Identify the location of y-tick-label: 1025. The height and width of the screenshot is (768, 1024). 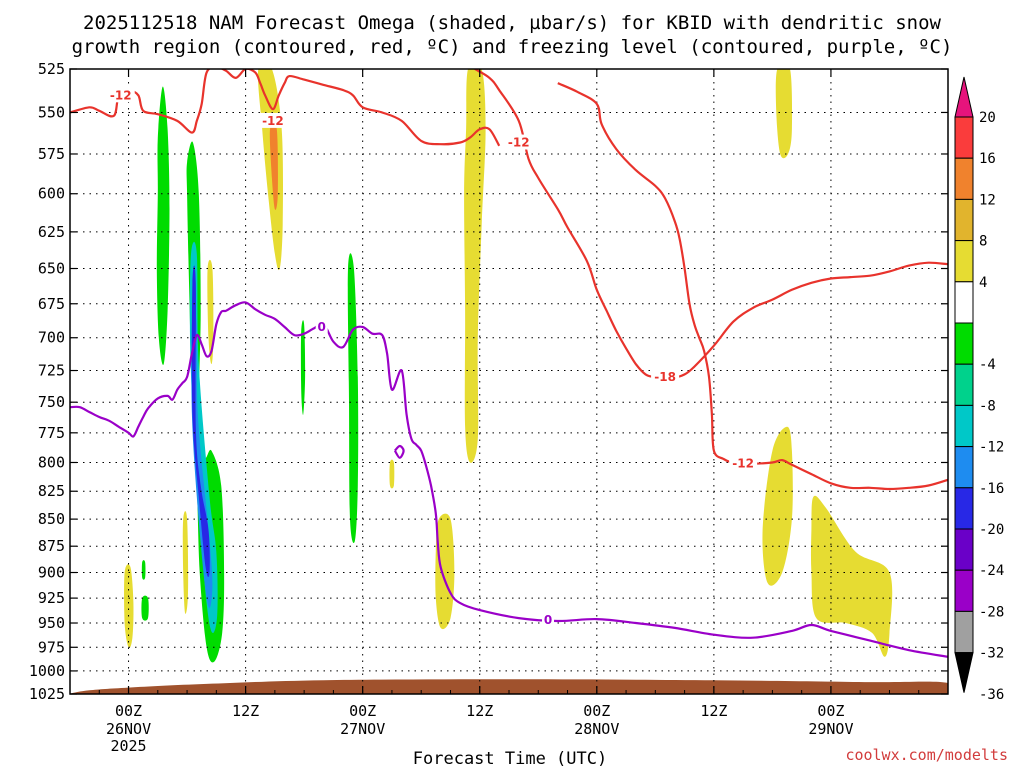
(47, 694).